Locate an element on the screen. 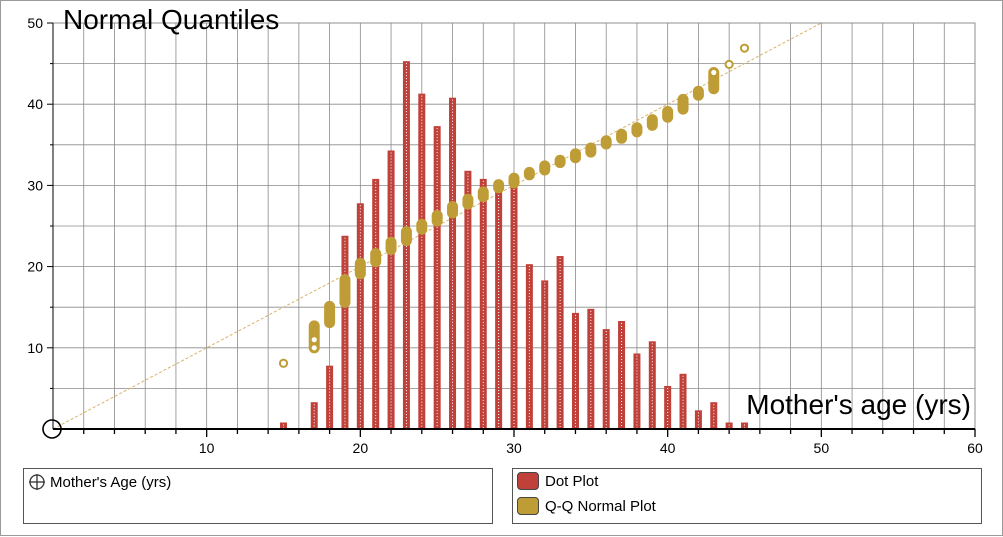 This screenshot has height=537, width=1003. series-legend: Dot Plot Q-Q Normal Plot is located at coordinates (747, 496).